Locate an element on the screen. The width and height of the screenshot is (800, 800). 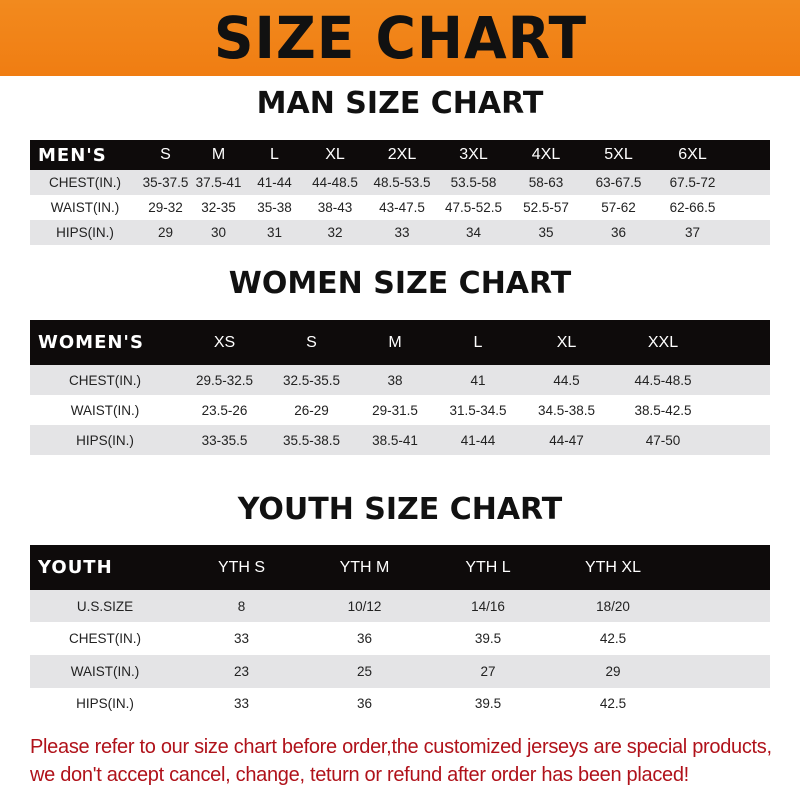
measurement-value: 48.5-53.5 is located at coordinates (402, 182).